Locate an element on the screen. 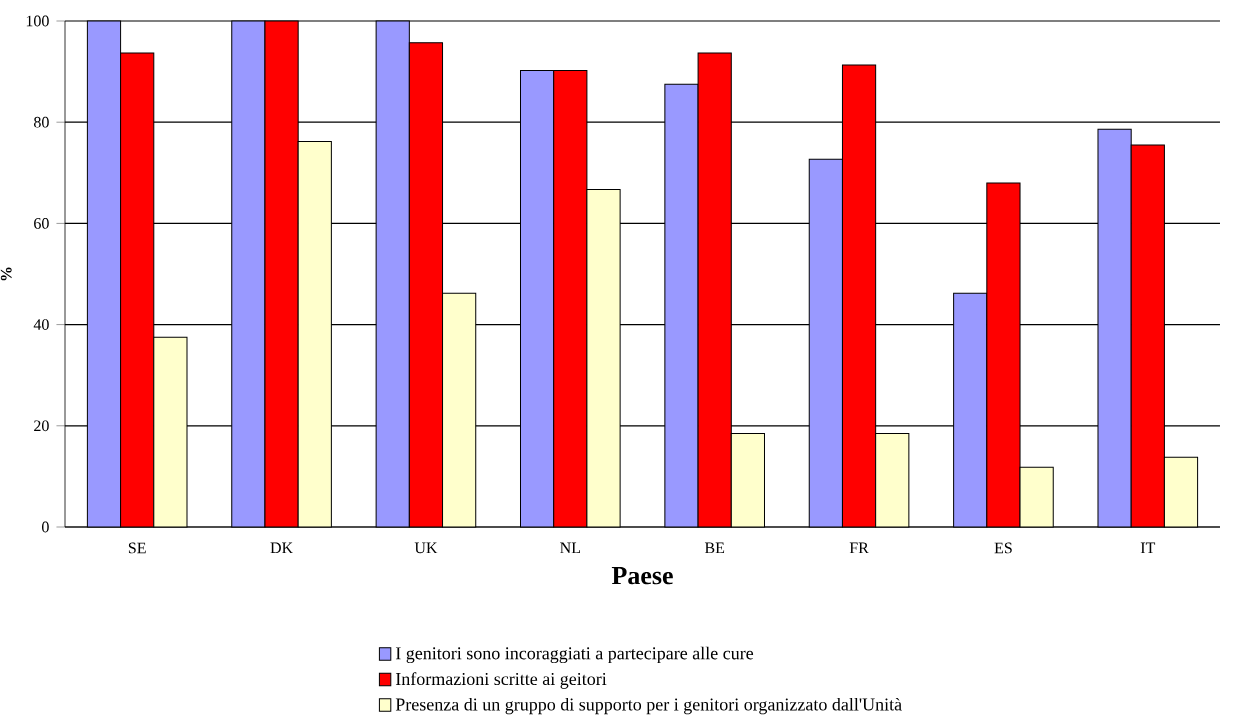  legend-label: Presenza di un gruppo di supporto per i genitori organizzato dall'Unità is located at coordinates (648, 706).